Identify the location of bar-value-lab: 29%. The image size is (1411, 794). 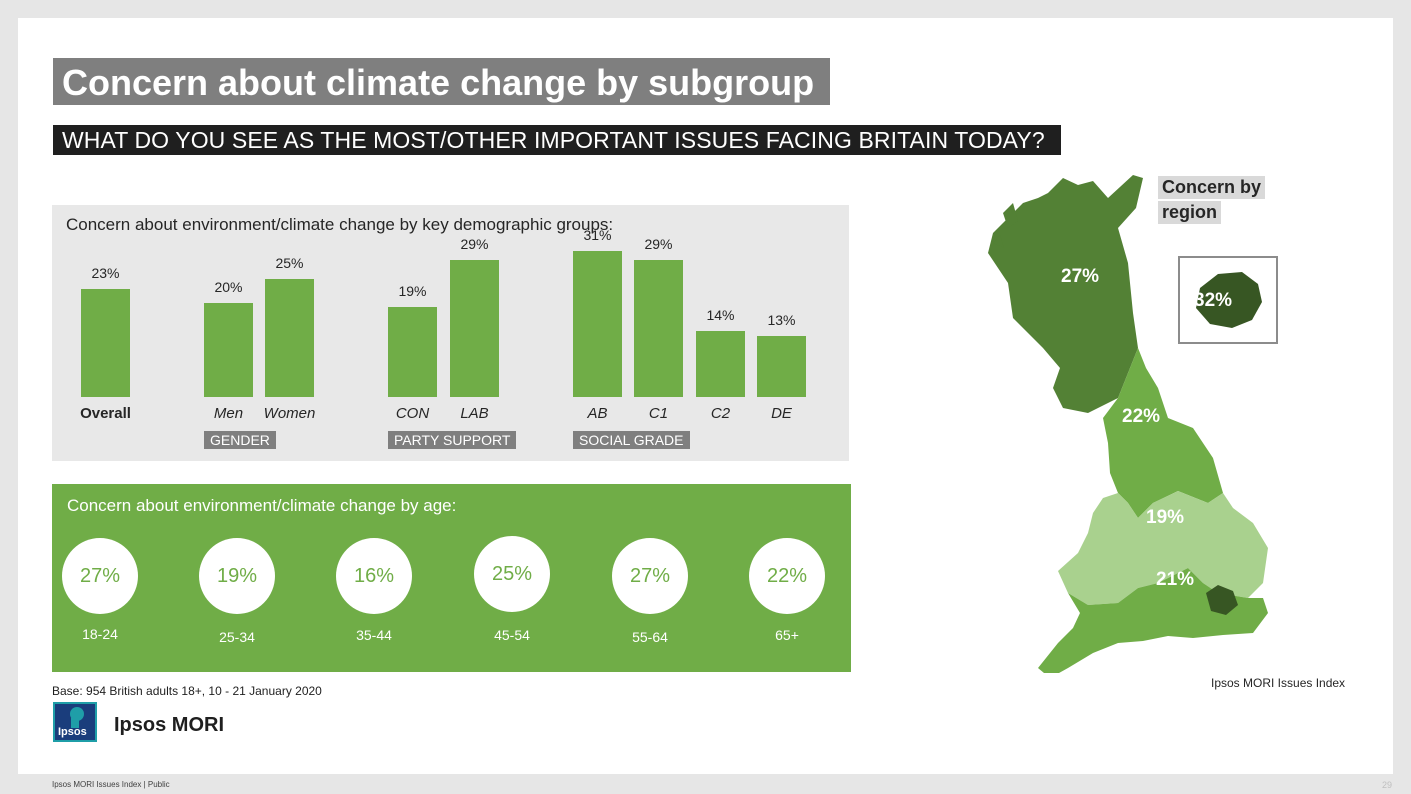
(474, 244).